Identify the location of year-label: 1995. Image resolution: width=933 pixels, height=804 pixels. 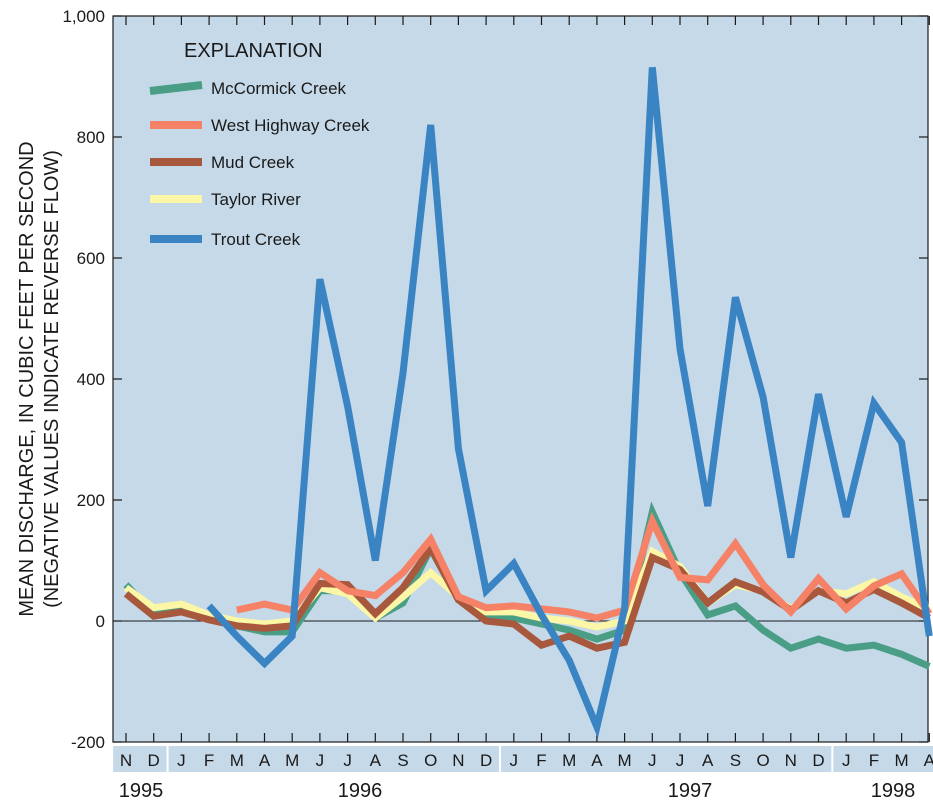
(141, 791).